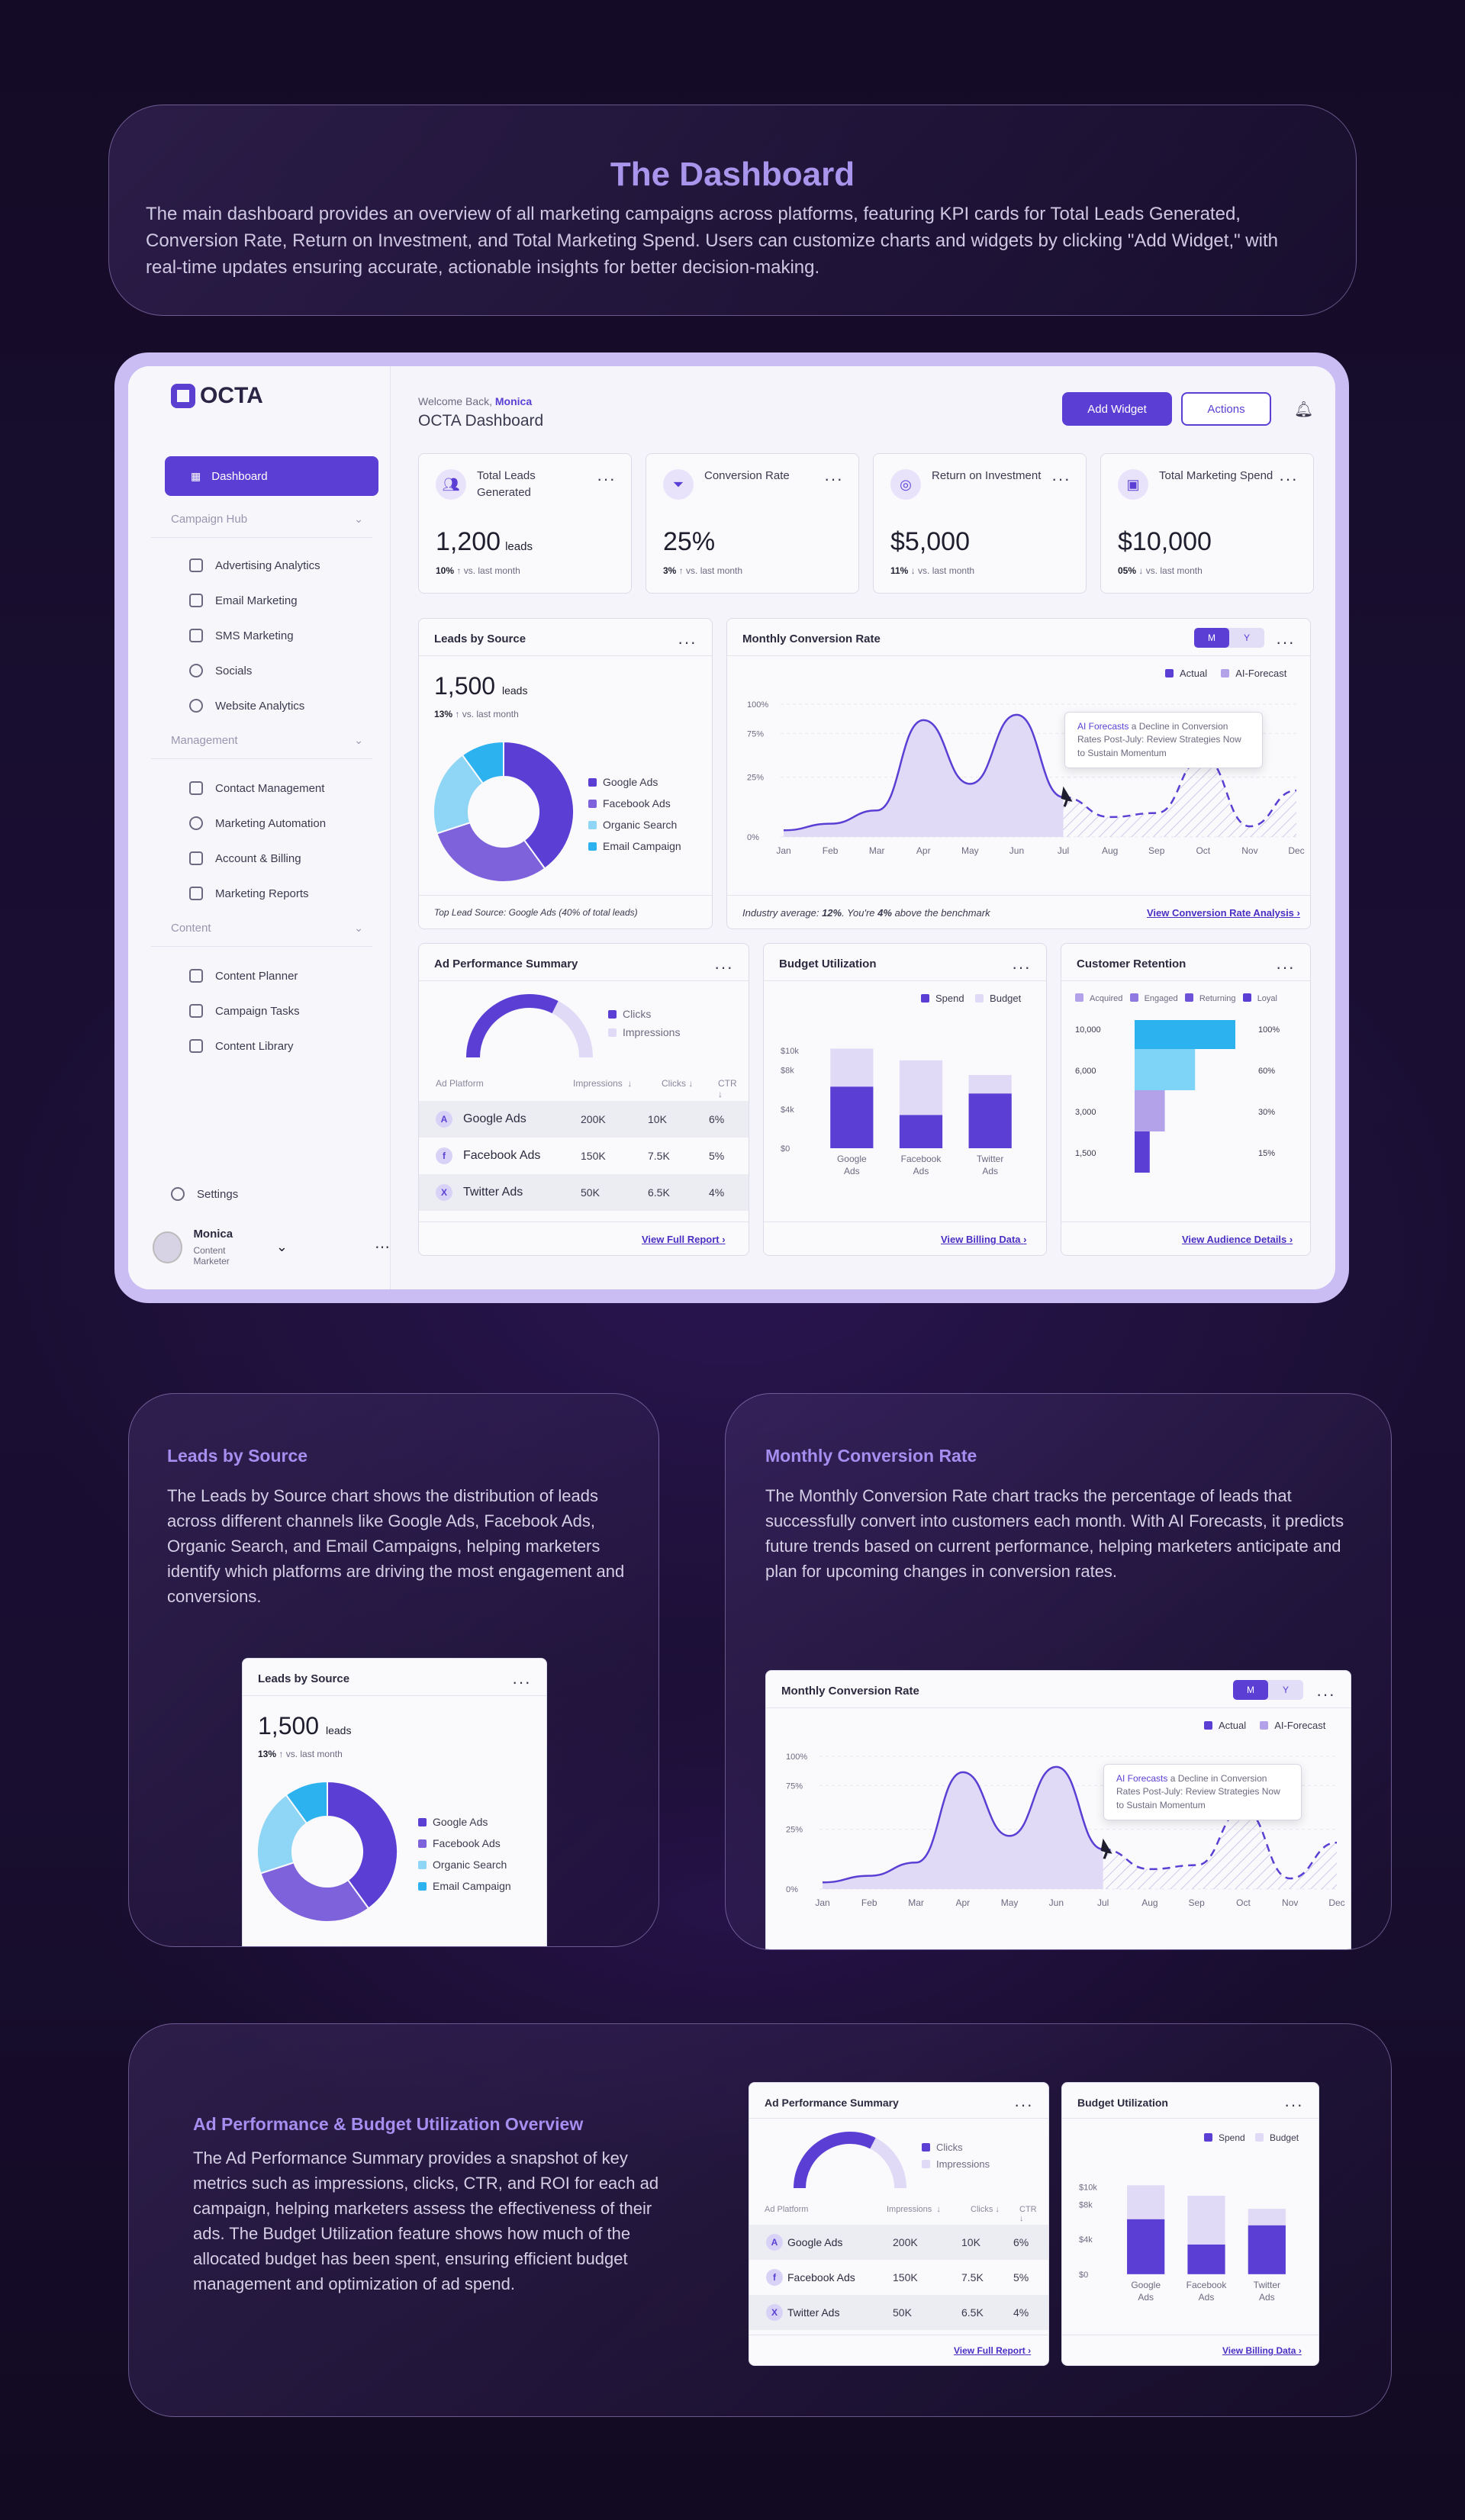 This screenshot has height=2520, width=1465. I want to click on user-profile: Monica Content Marketer ⌄ ⋯, so click(271, 1247).